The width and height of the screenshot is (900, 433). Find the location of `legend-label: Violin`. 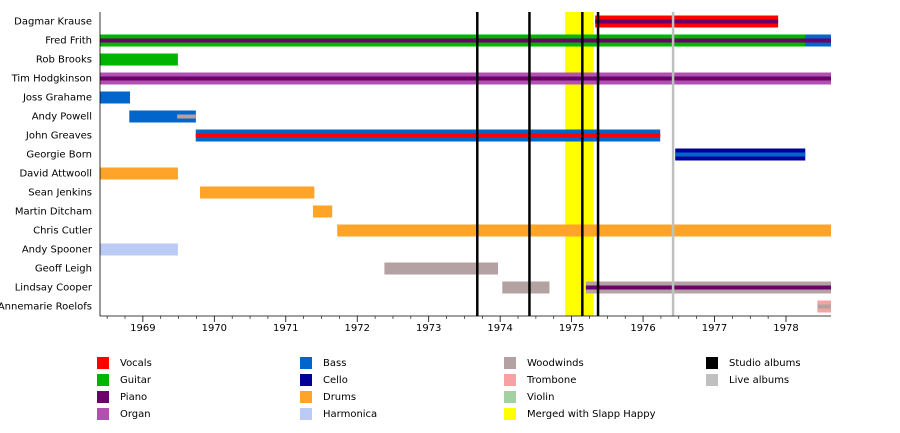

legend-label: Violin is located at coordinates (540, 397).